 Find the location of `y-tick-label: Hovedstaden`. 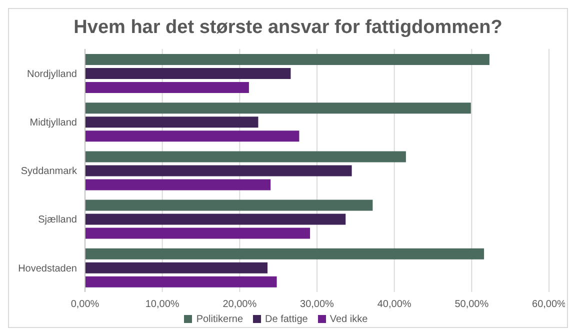

y-tick-label: Hovedstaden is located at coordinates (47, 268).